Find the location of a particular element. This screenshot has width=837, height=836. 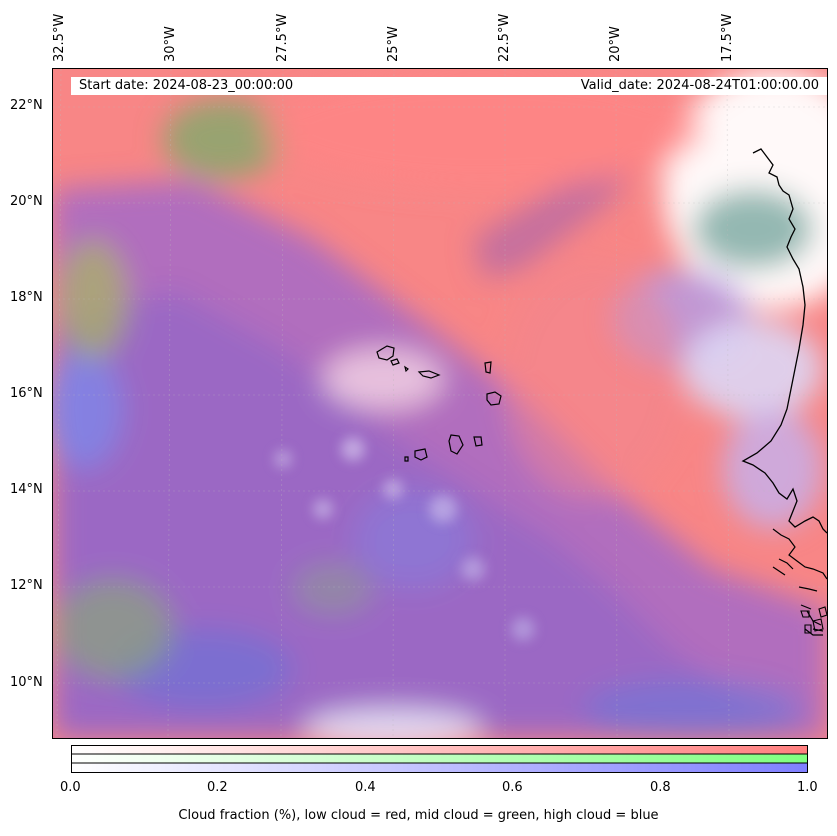

colorbar-low-cloud is located at coordinates (439, 749).